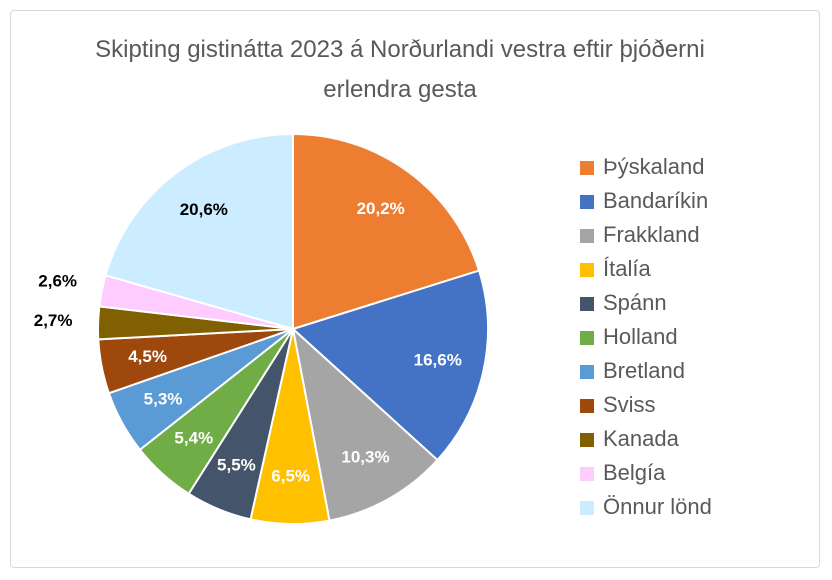 The height and width of the screenshot is (580, 832). Describe the element at coordinates (635, 302) in the screenshot. I see `legend-label: Spánn` at that location.